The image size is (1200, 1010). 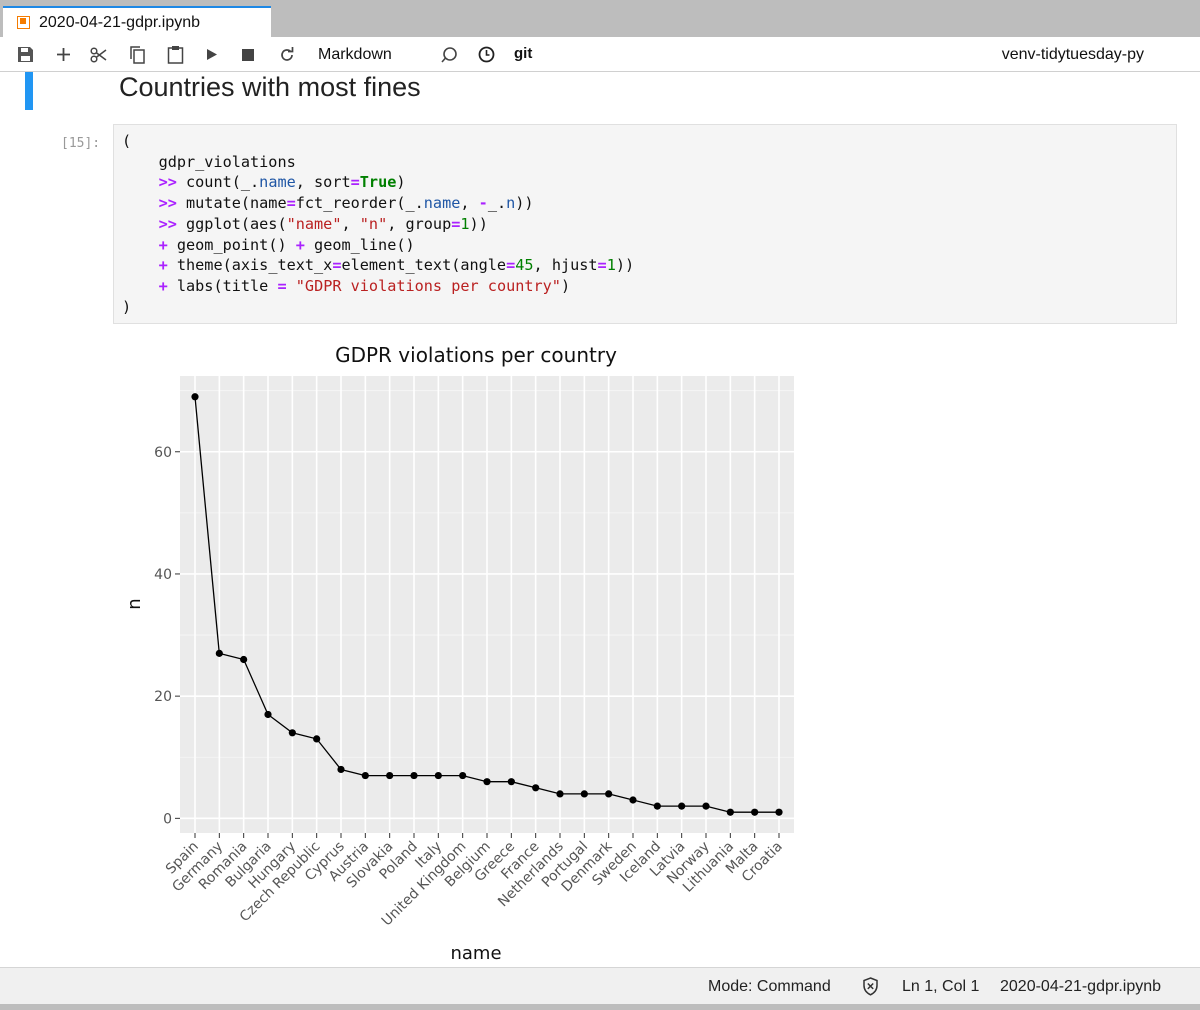 What do you see at coordinates (600, 54) in the screenshot?
I see `notebook-toolbar: Markdown git venv-tidytuesday-py` at bounding box center [600, 54].